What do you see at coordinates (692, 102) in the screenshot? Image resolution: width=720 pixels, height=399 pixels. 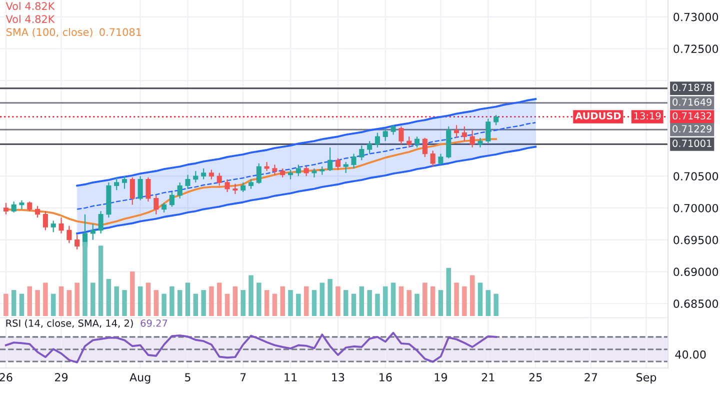 I see `ref-line-label: 0.71649` at bounding box center [692, 102].